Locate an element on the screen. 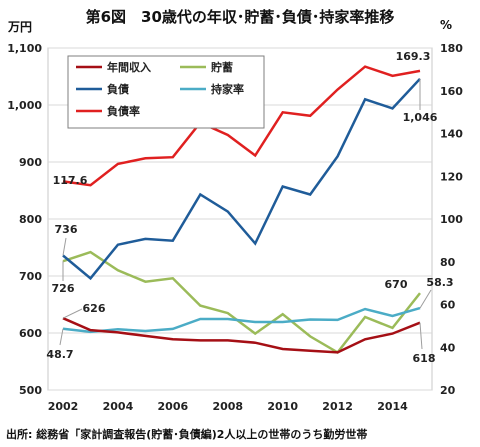  left-axis-tick-label: 1,100 is located at coordinates (24, 48).